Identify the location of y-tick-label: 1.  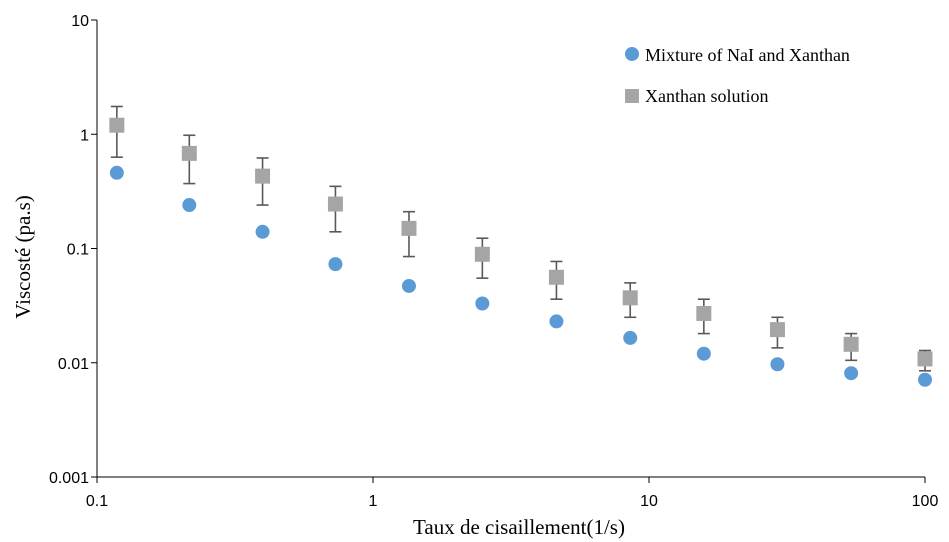
(84, 135).